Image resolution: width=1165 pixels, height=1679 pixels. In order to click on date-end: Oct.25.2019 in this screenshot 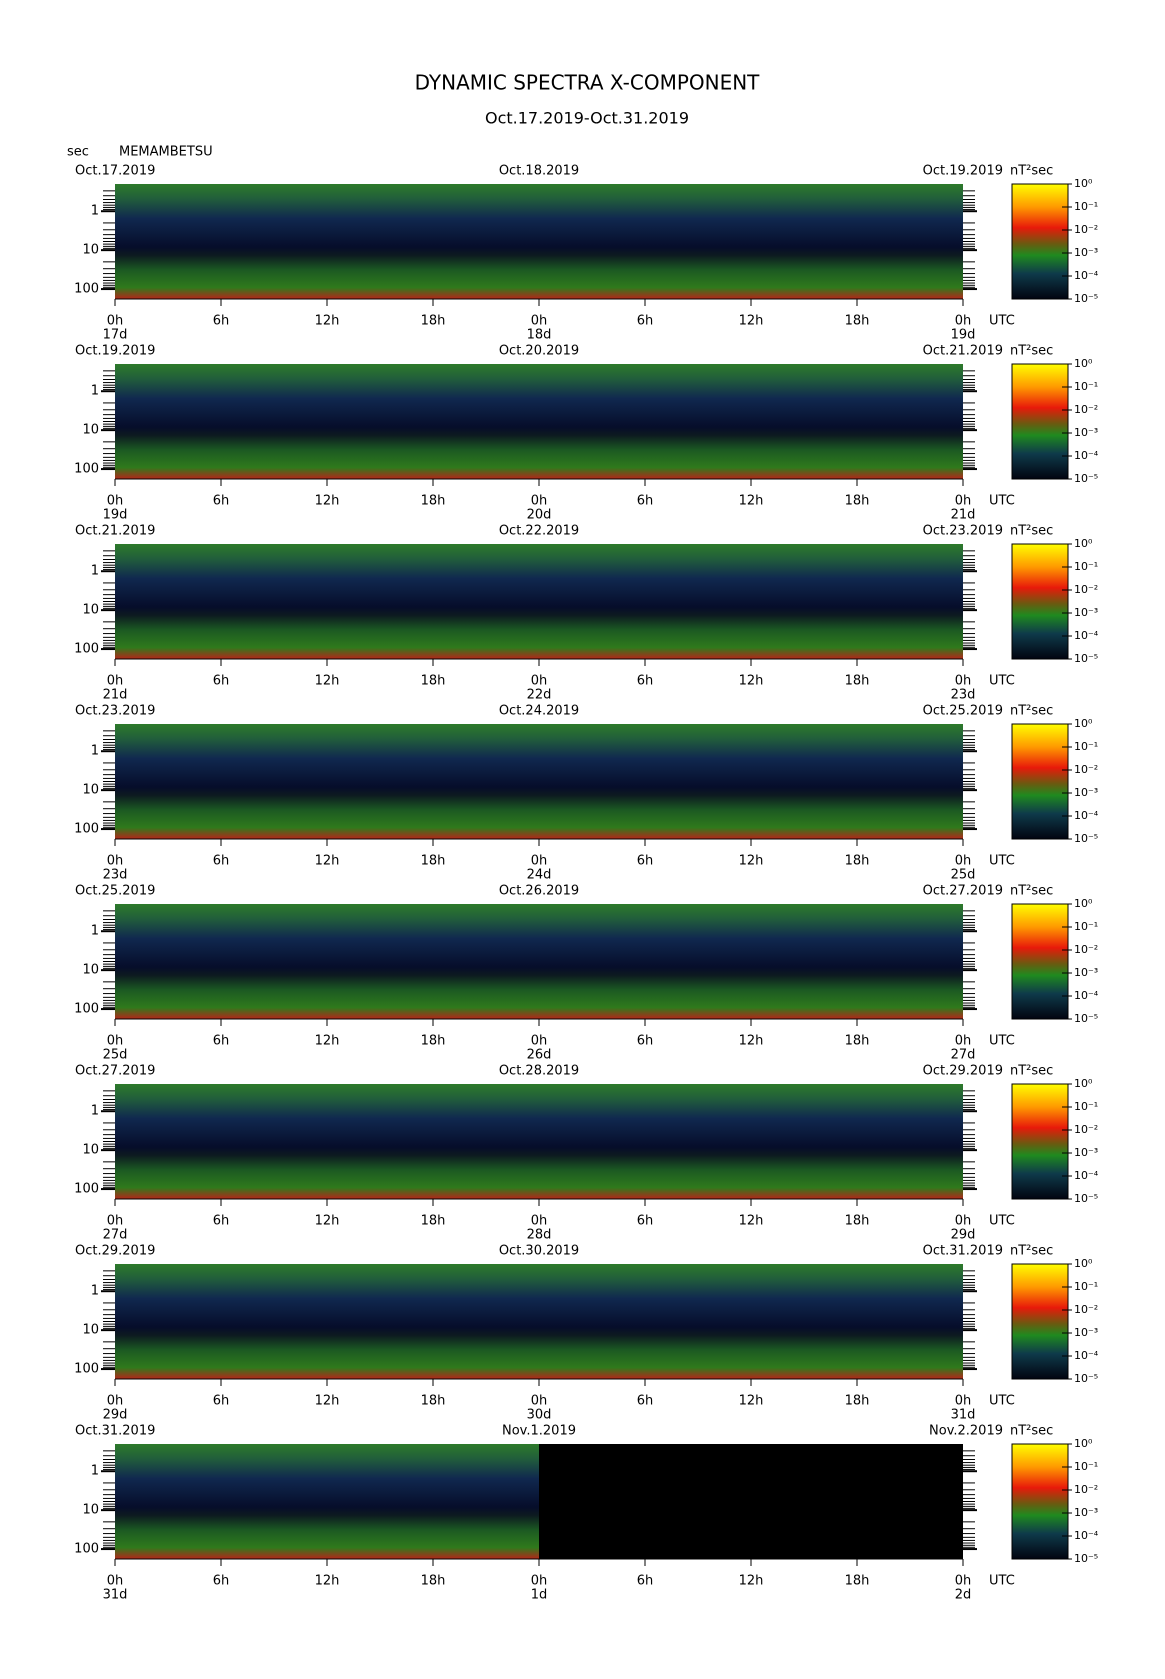, I will do `click(963, 711)`.